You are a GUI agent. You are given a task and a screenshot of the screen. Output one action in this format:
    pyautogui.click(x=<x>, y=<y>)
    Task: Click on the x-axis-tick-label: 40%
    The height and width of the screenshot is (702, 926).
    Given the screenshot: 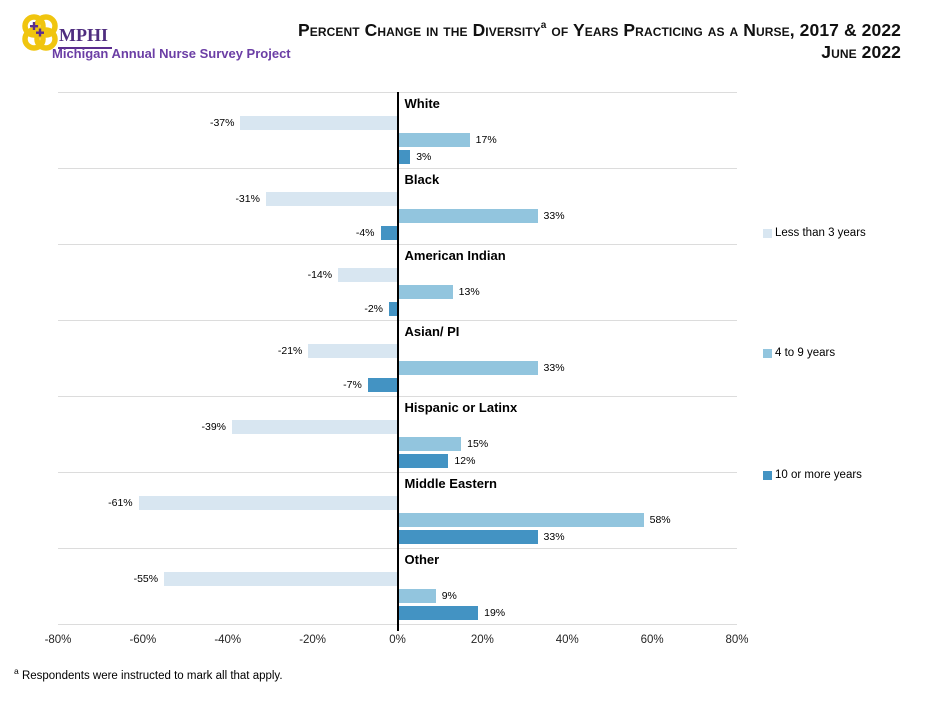 What is the action you would take?
    pyautogui.click(x=567, y=640)
    